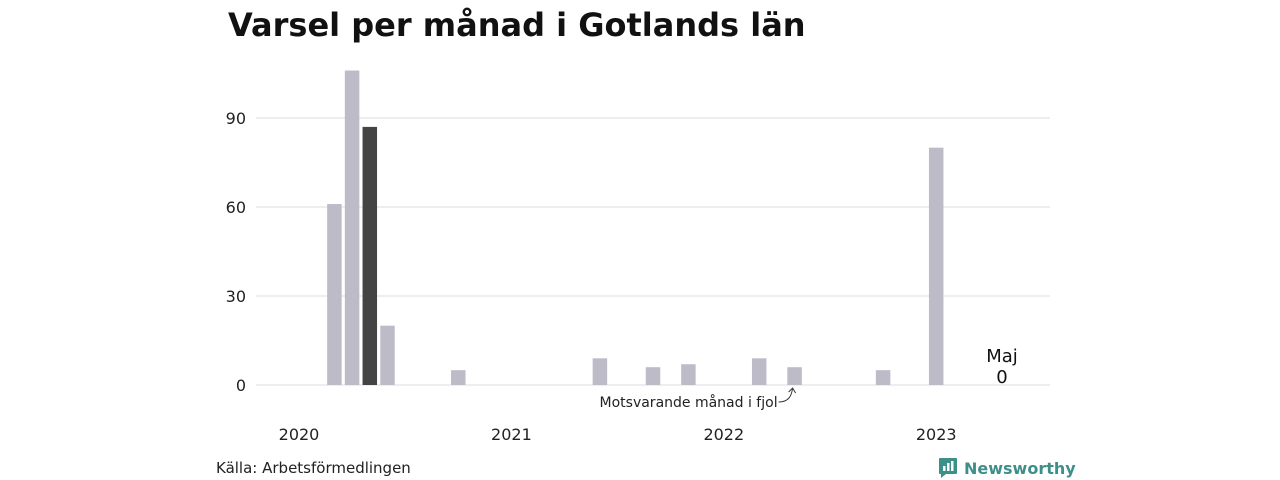 This screenshot has height=480, width=1280. I want to click on last-value-label: Maj 0, so click(1002, 367).